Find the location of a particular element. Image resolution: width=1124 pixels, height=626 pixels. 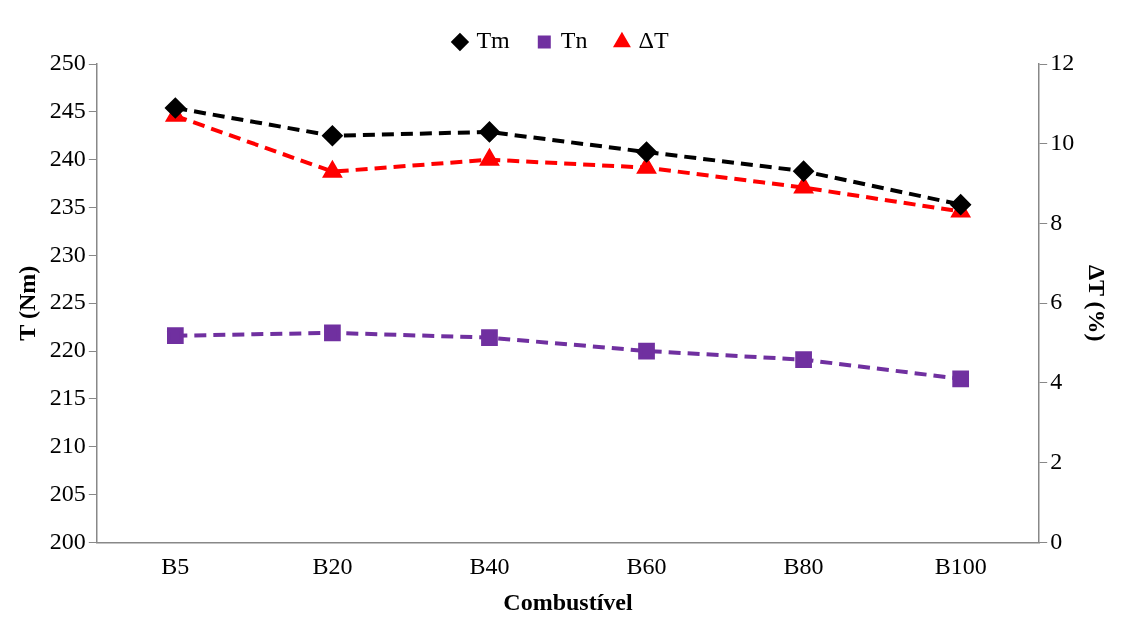

legend-label: Tn is located at coordinates (574, 40).